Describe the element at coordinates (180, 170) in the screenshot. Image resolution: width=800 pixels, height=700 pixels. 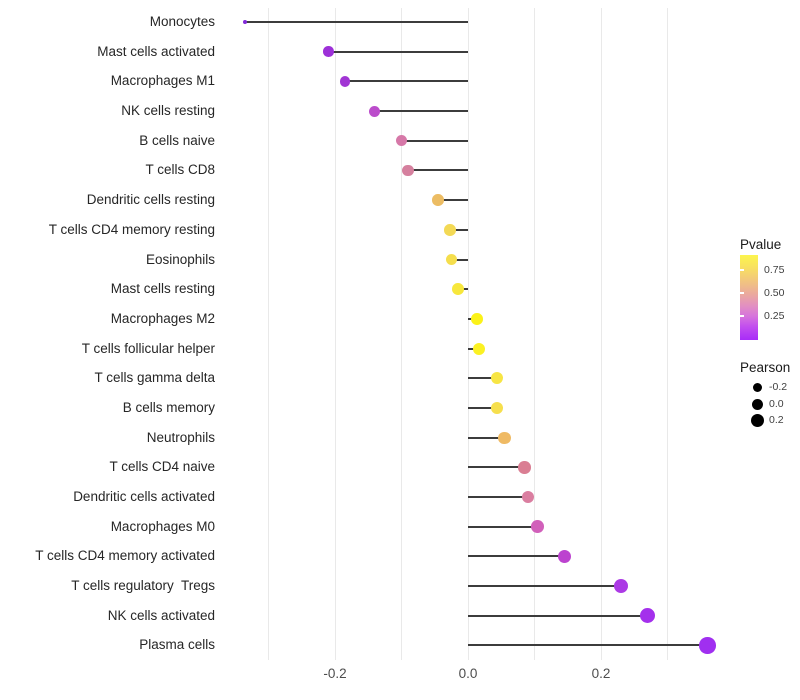
I see `category-label: T cells CD8` at that location.